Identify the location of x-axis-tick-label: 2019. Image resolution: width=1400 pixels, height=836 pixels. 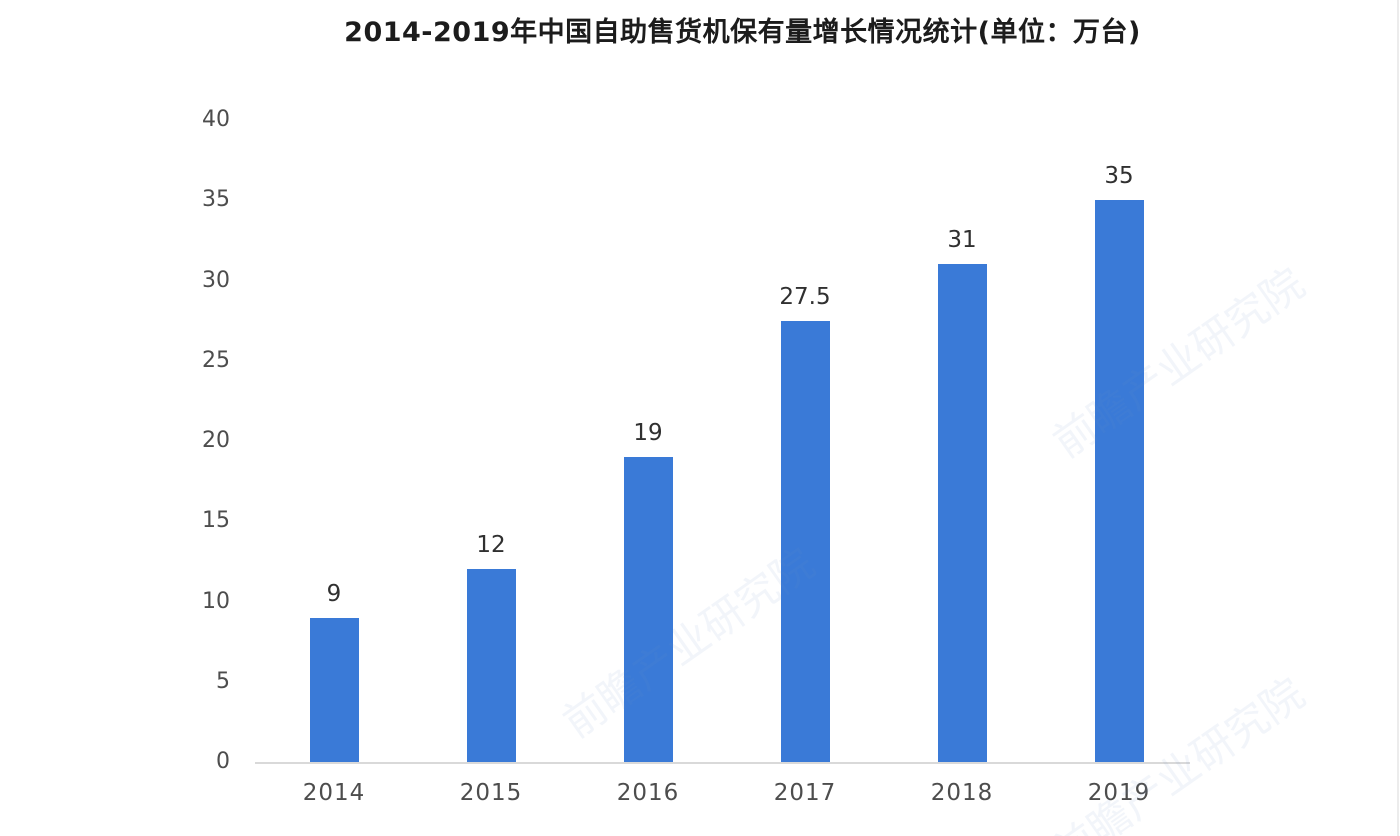
(1119, 793).